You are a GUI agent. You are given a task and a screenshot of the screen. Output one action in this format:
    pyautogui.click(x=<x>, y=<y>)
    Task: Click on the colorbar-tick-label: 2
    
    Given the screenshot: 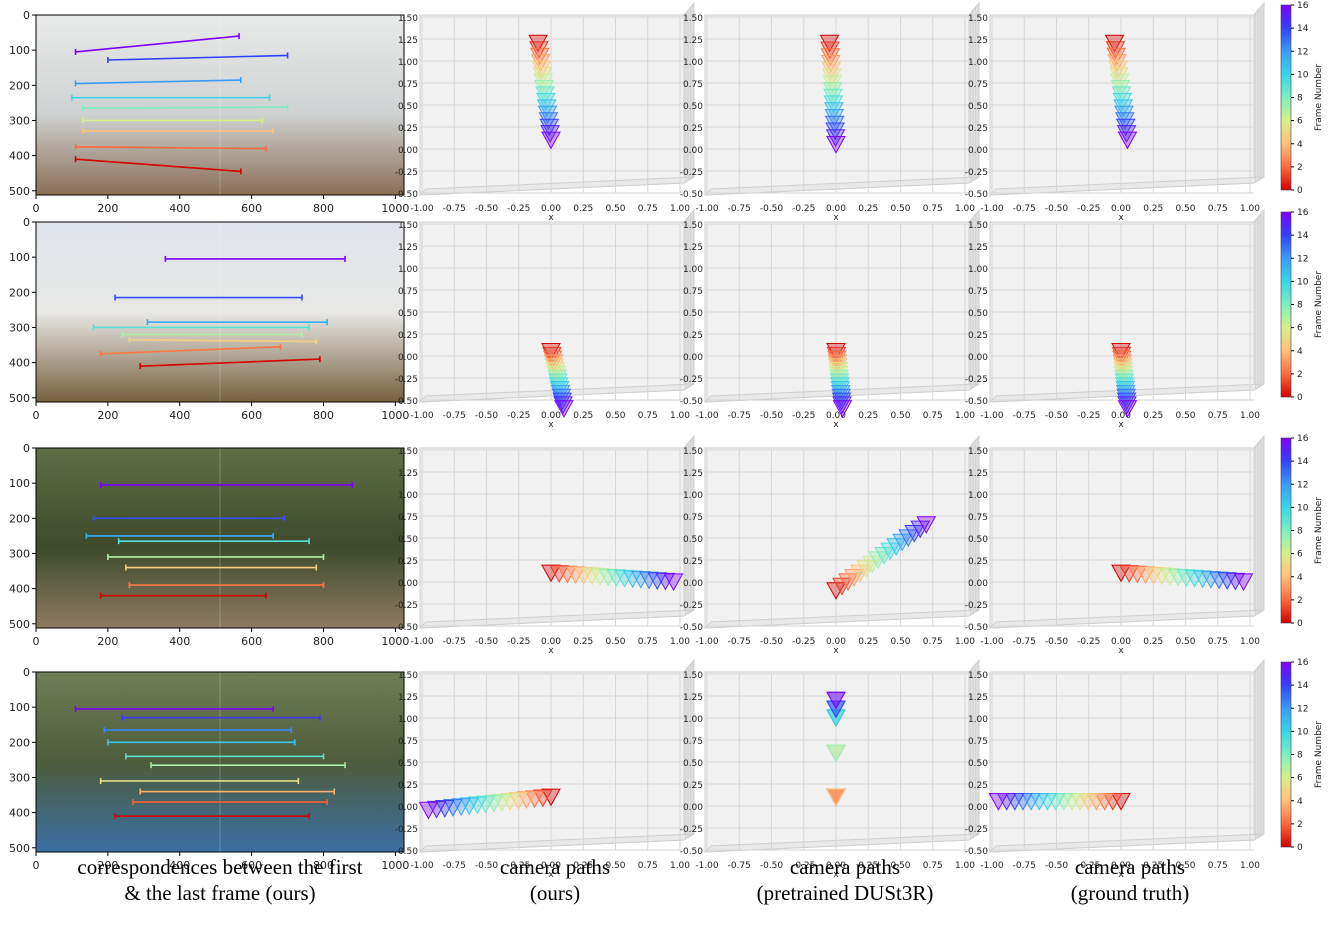 What is the action you would take?
    pyautogui.click(x=1300, y=825)
    